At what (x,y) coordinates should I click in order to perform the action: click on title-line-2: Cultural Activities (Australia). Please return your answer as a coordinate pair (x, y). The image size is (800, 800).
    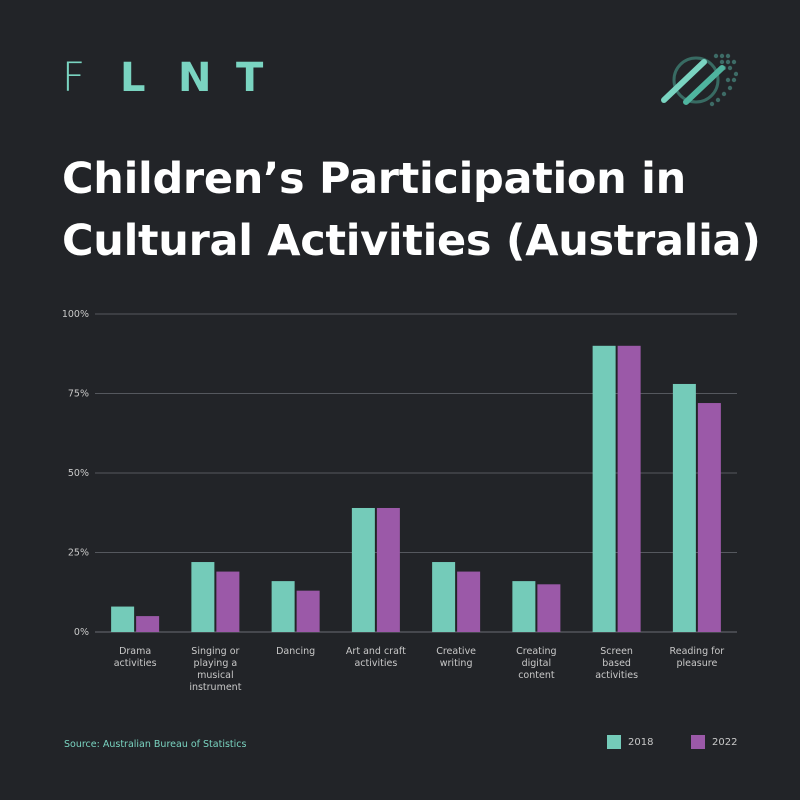
    Looking at the image, I should click on (411, 241).